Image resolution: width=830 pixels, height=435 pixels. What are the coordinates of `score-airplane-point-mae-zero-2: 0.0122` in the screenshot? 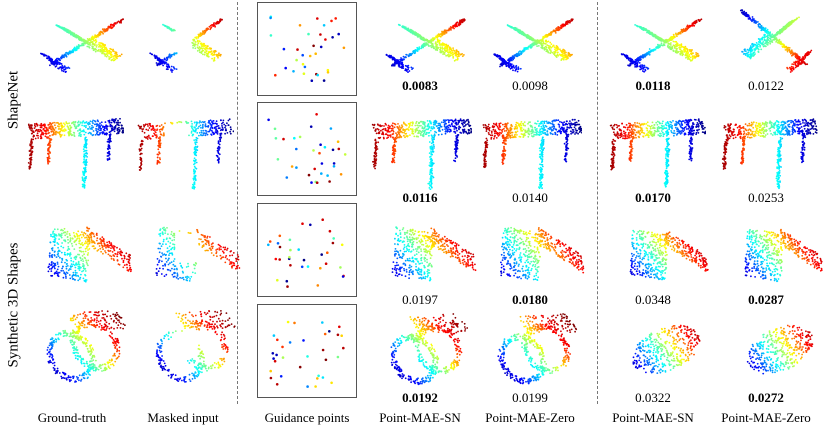 It's located at (766, 85).